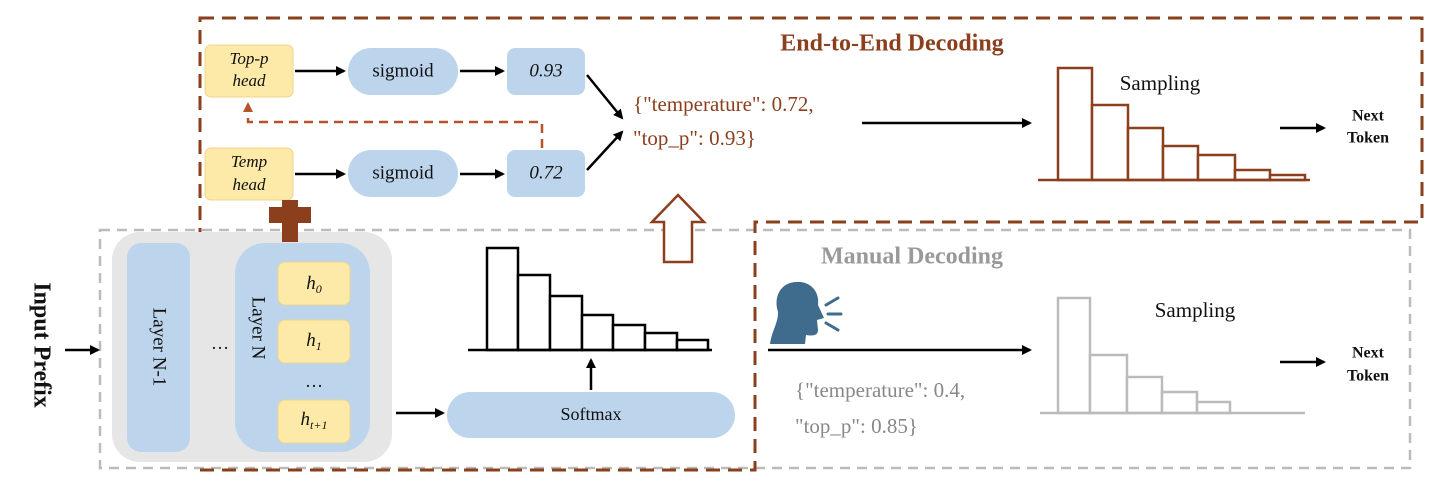  I want to click on layer-label: Layer N, so click(258, 328).